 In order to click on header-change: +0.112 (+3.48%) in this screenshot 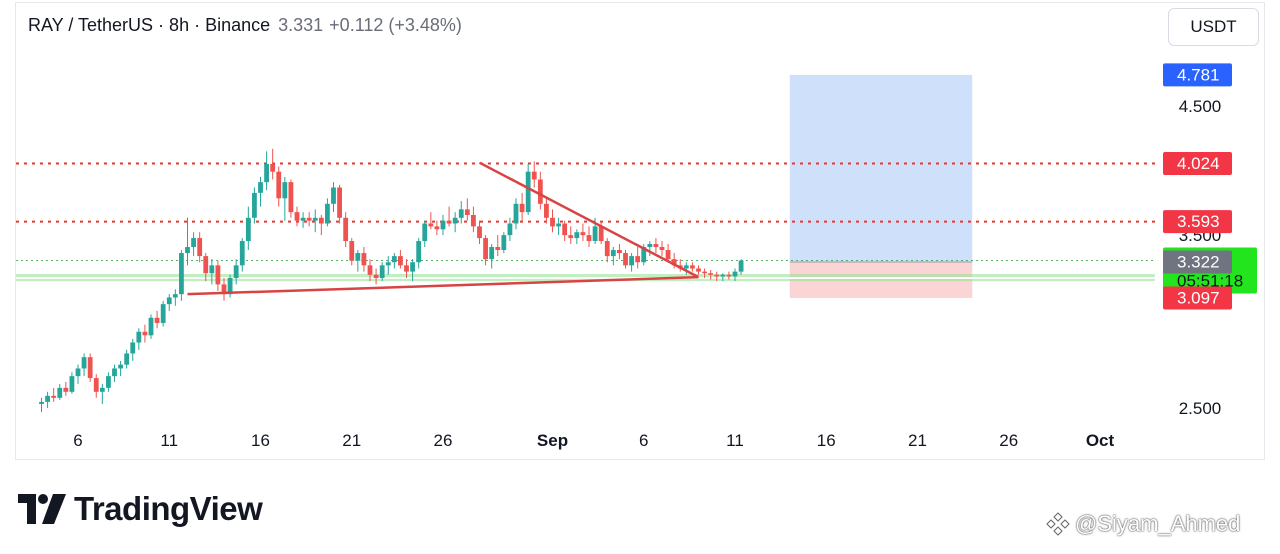, I will do `click(395, 25)`.